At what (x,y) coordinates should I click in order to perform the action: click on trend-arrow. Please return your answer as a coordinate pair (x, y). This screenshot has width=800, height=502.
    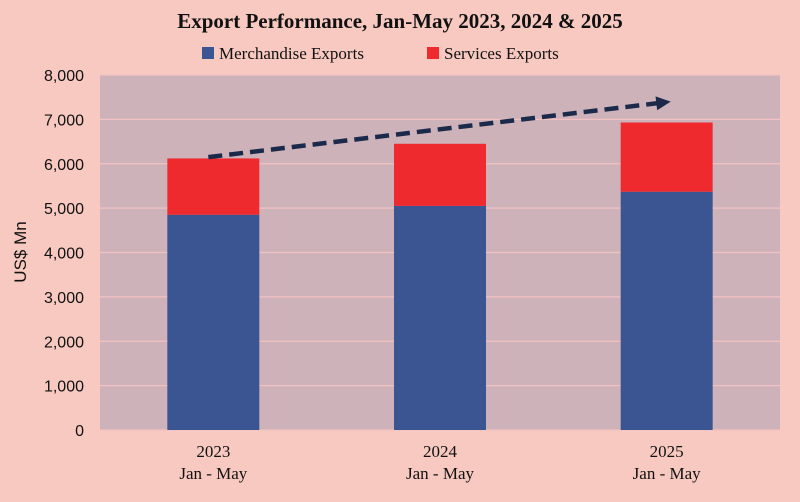
    Looking at the image, I should click on (439, 128).